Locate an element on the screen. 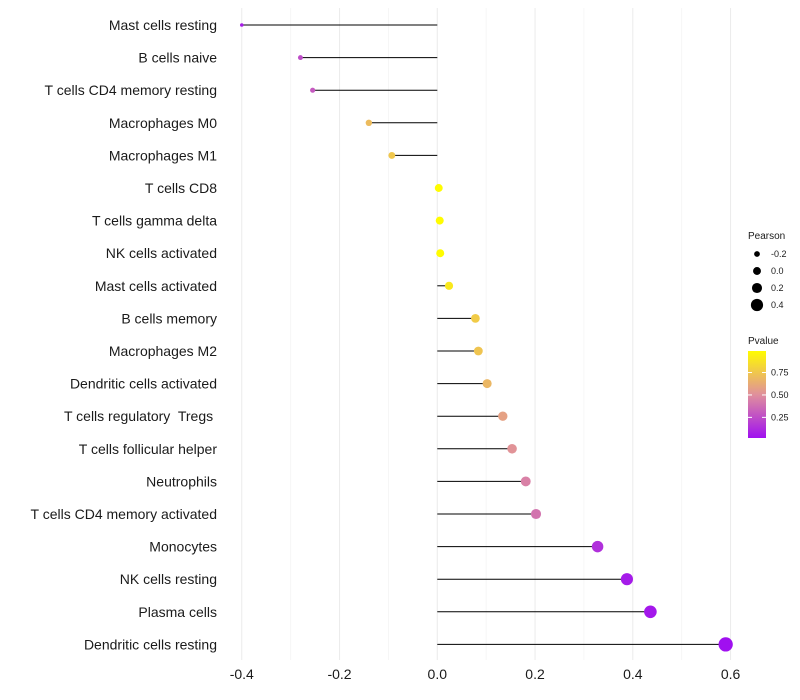 The image size is (800, 700). legend-size-label: 0.2 is located at coordinates (777, 288).